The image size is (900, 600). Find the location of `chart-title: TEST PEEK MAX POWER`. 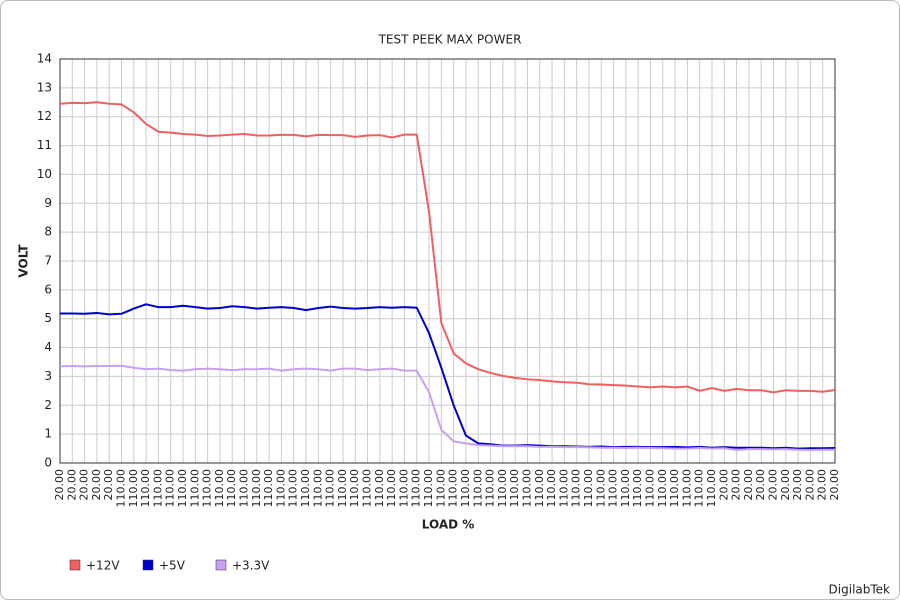

chart-title: TEST PEEK MAX POWER is located at coordinates (450, 40).